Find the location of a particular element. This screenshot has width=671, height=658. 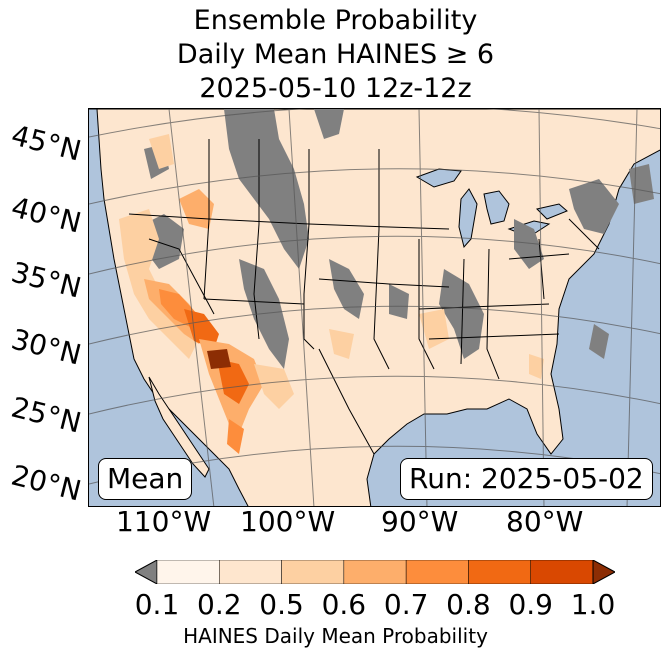

colorbar-tick-label: 0.9 is located at coordinates (530, 604).